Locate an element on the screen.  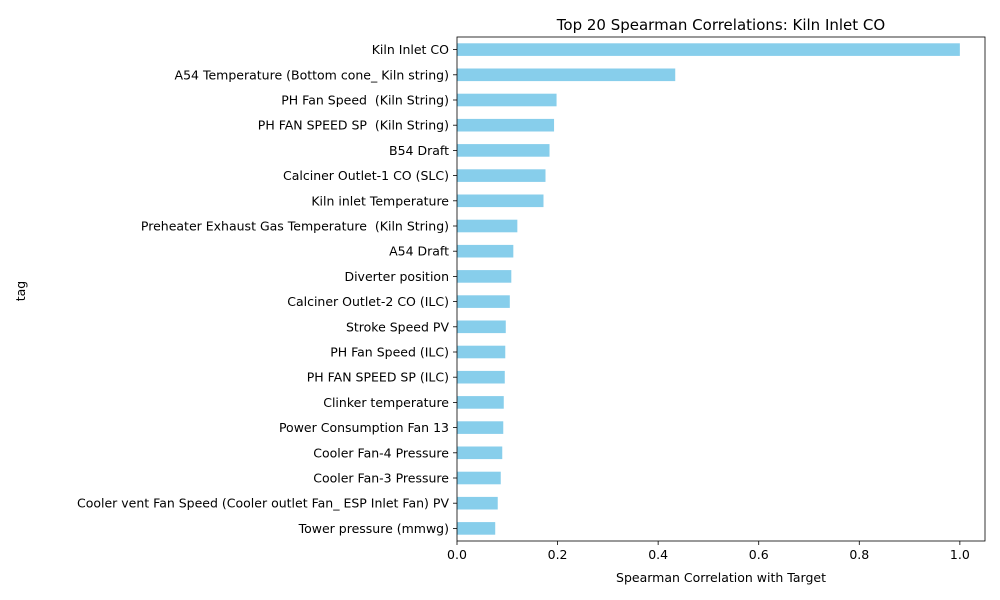
y-tick-label: B54 Draft is located at coordinates (419, 150).